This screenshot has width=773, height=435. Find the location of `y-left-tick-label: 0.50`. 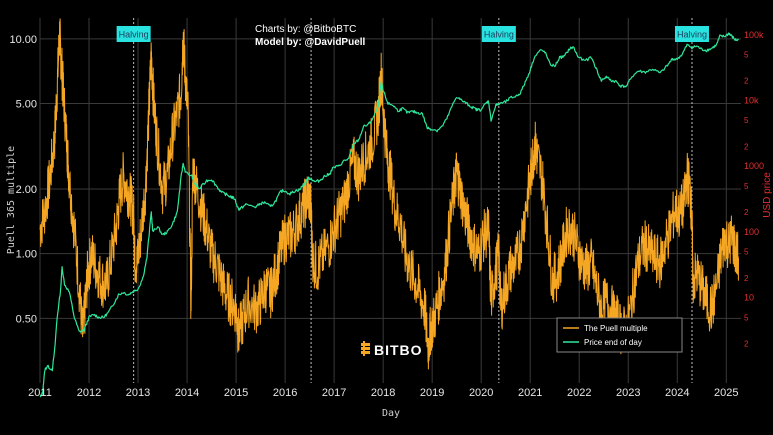

y-left-tick-label: 0.50 is located at coordinates (26, 319).